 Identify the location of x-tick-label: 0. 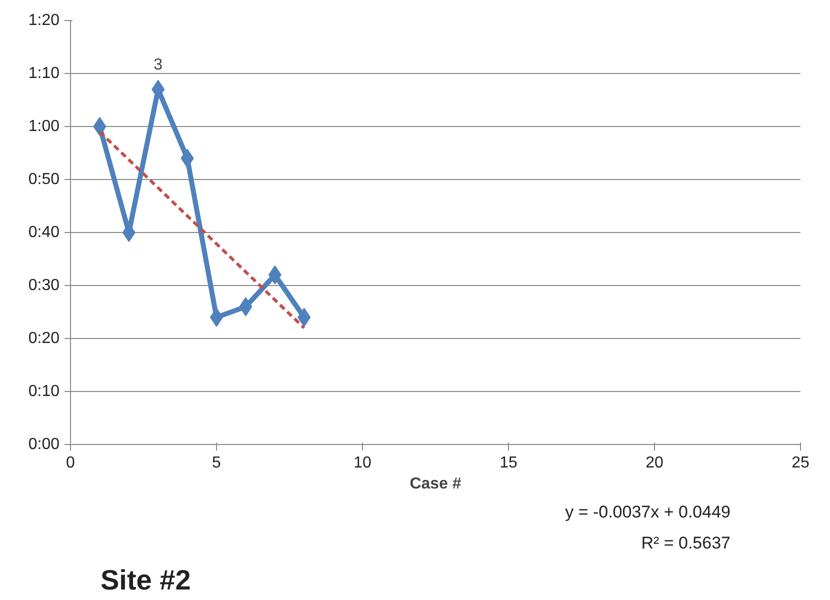
(71, 463).